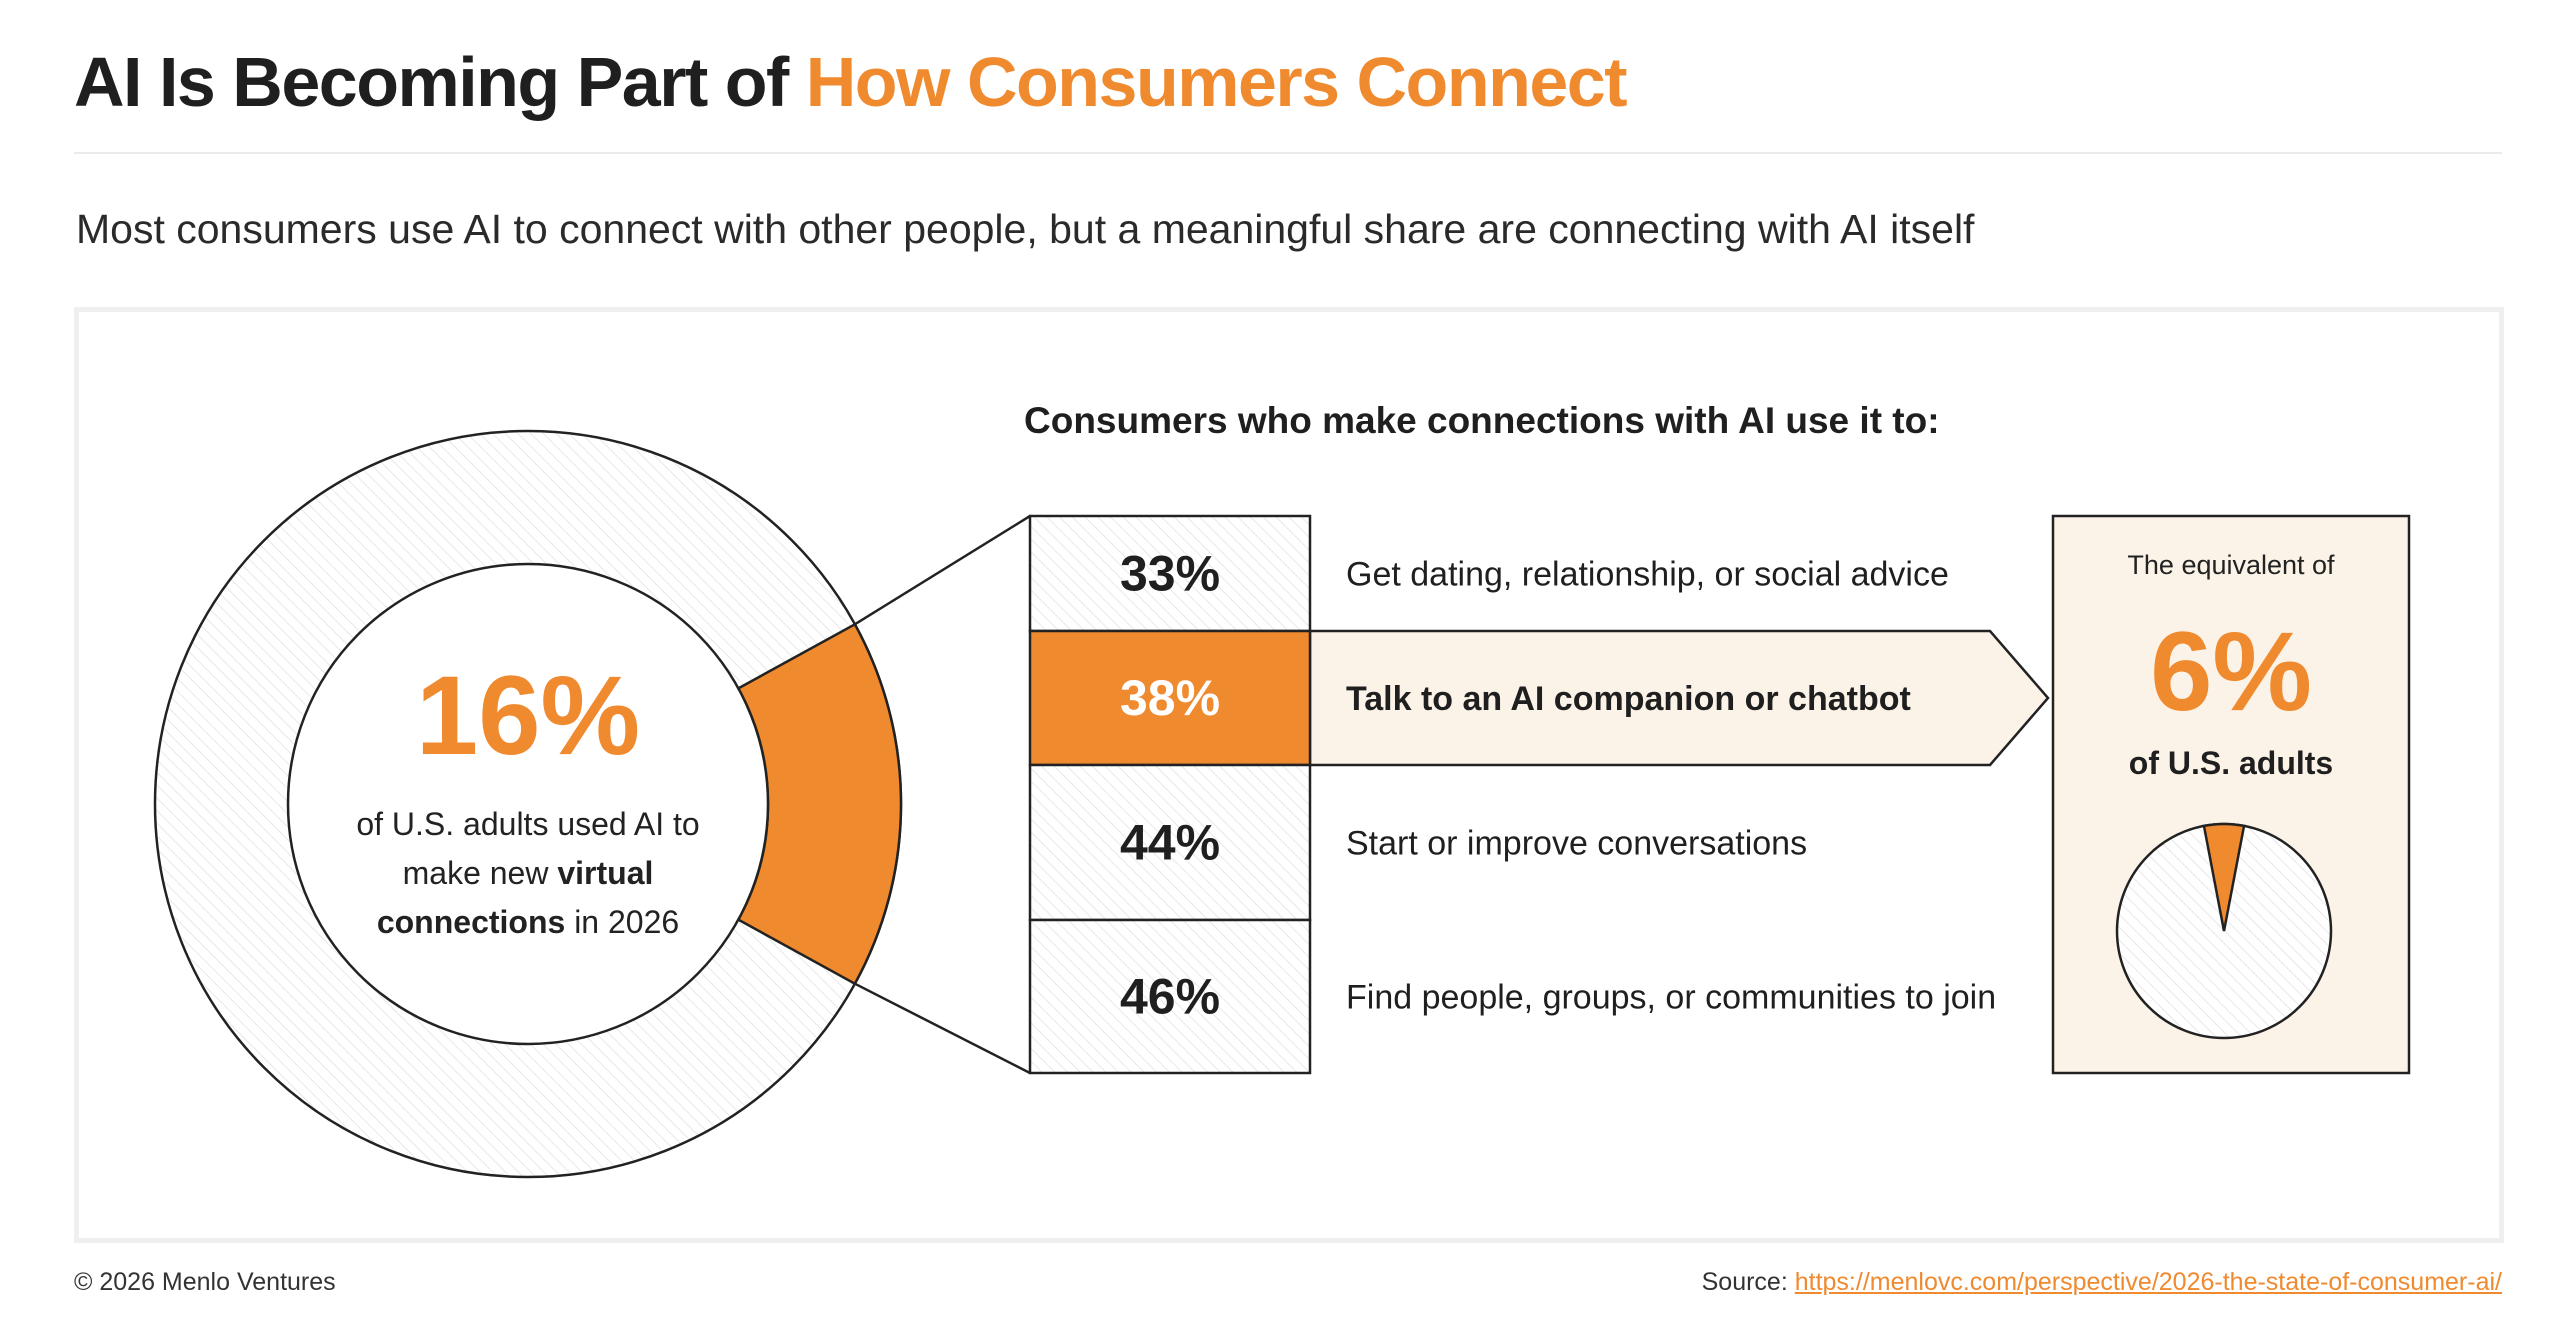 Image resolution: width=2560 pixels, height=1317 pixels. I want to click on table-row-label: Talk to an AI companion or chatbot, so click(1628, 699).